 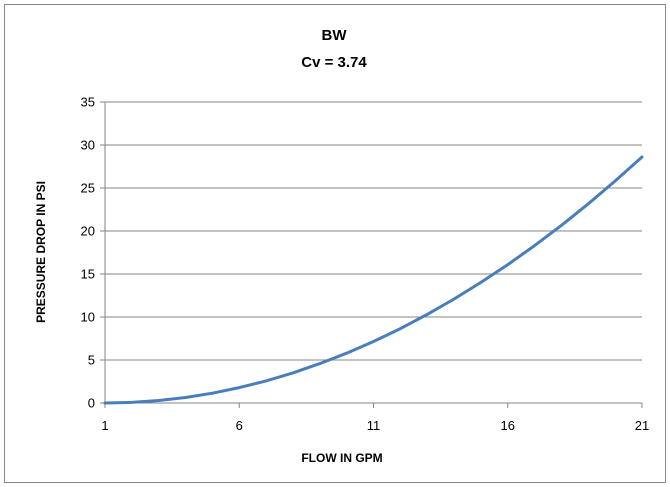 I want to click on y-axis-ticks: 0 5 10 15 20 25 30 35, so click(x=93, y=253).